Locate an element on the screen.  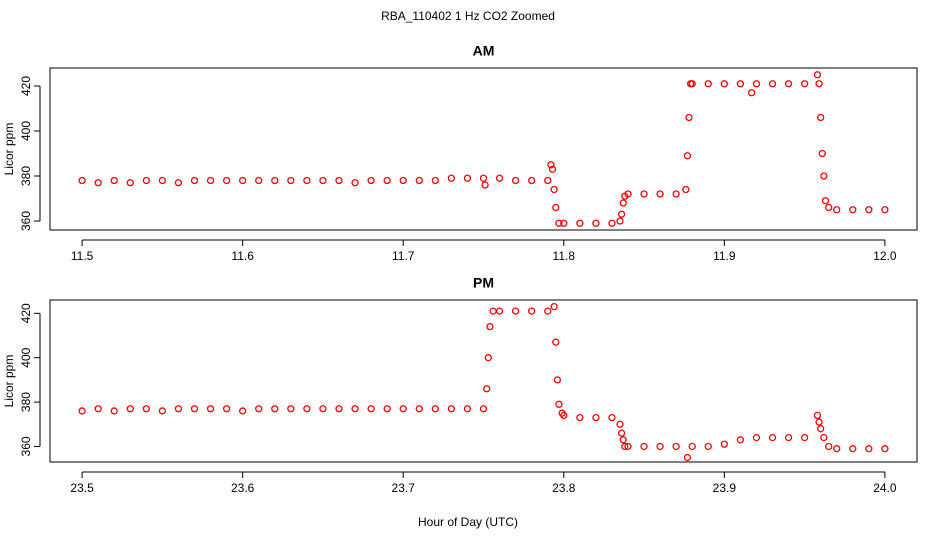
x-tick-label: 23.8 is located at coordinates (564, 488).